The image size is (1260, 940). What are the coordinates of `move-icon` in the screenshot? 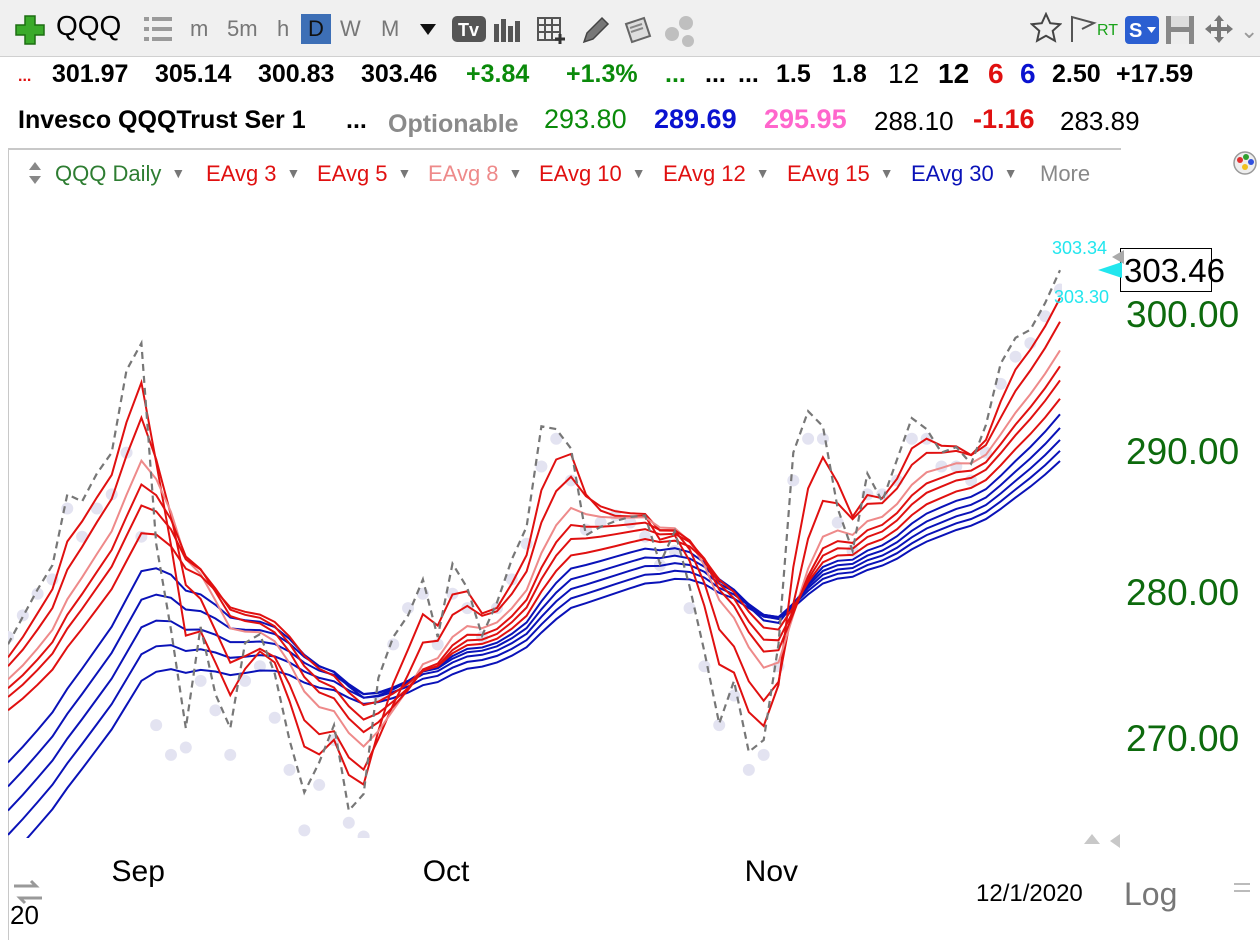 It's located at (1219, 29).